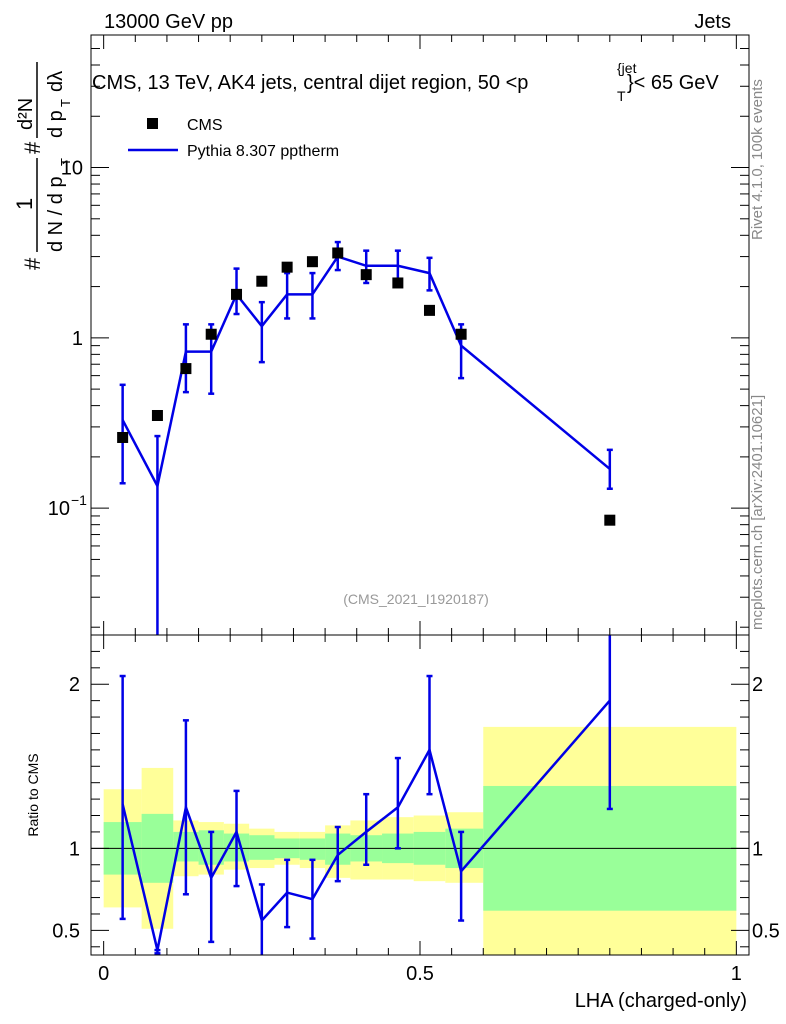 Image resolution: width=786 pixels, height=1024 pixels. Describe the element at coordinates (77, 339) in the screenshot. I see `main-ytick-label: 1` at that location.